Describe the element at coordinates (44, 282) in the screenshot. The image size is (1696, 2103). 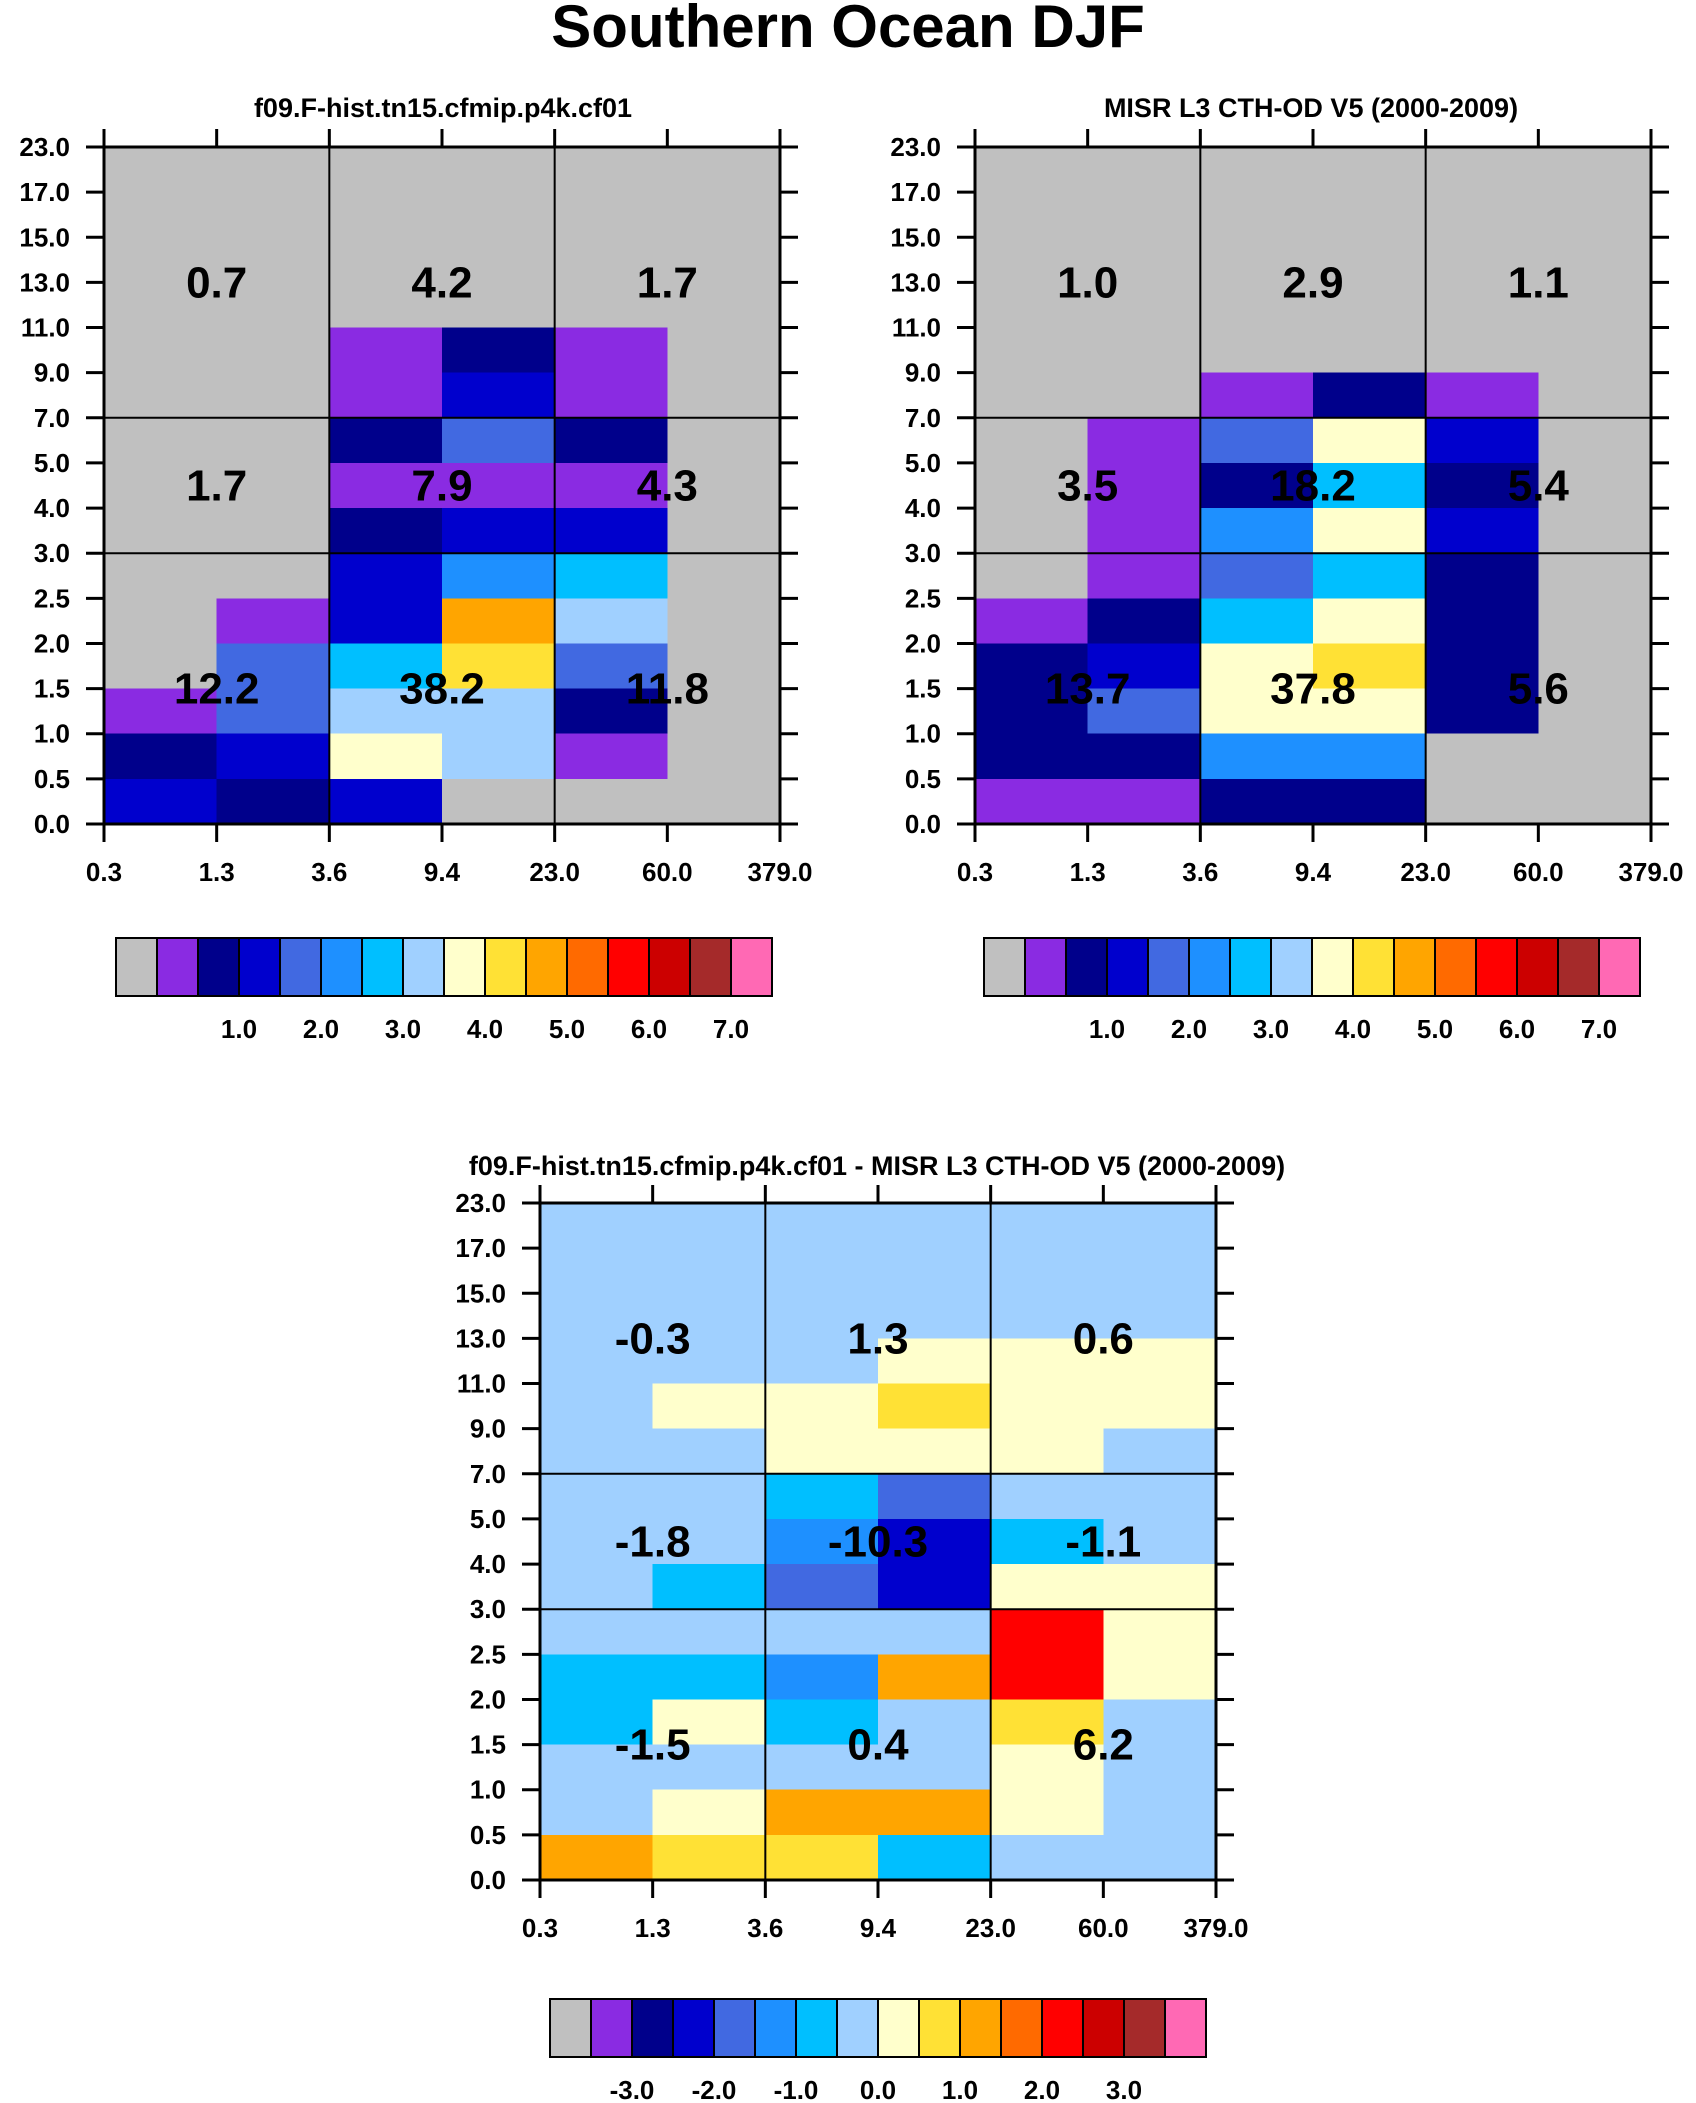
I see `y-tick-label: 13.0` at that location.